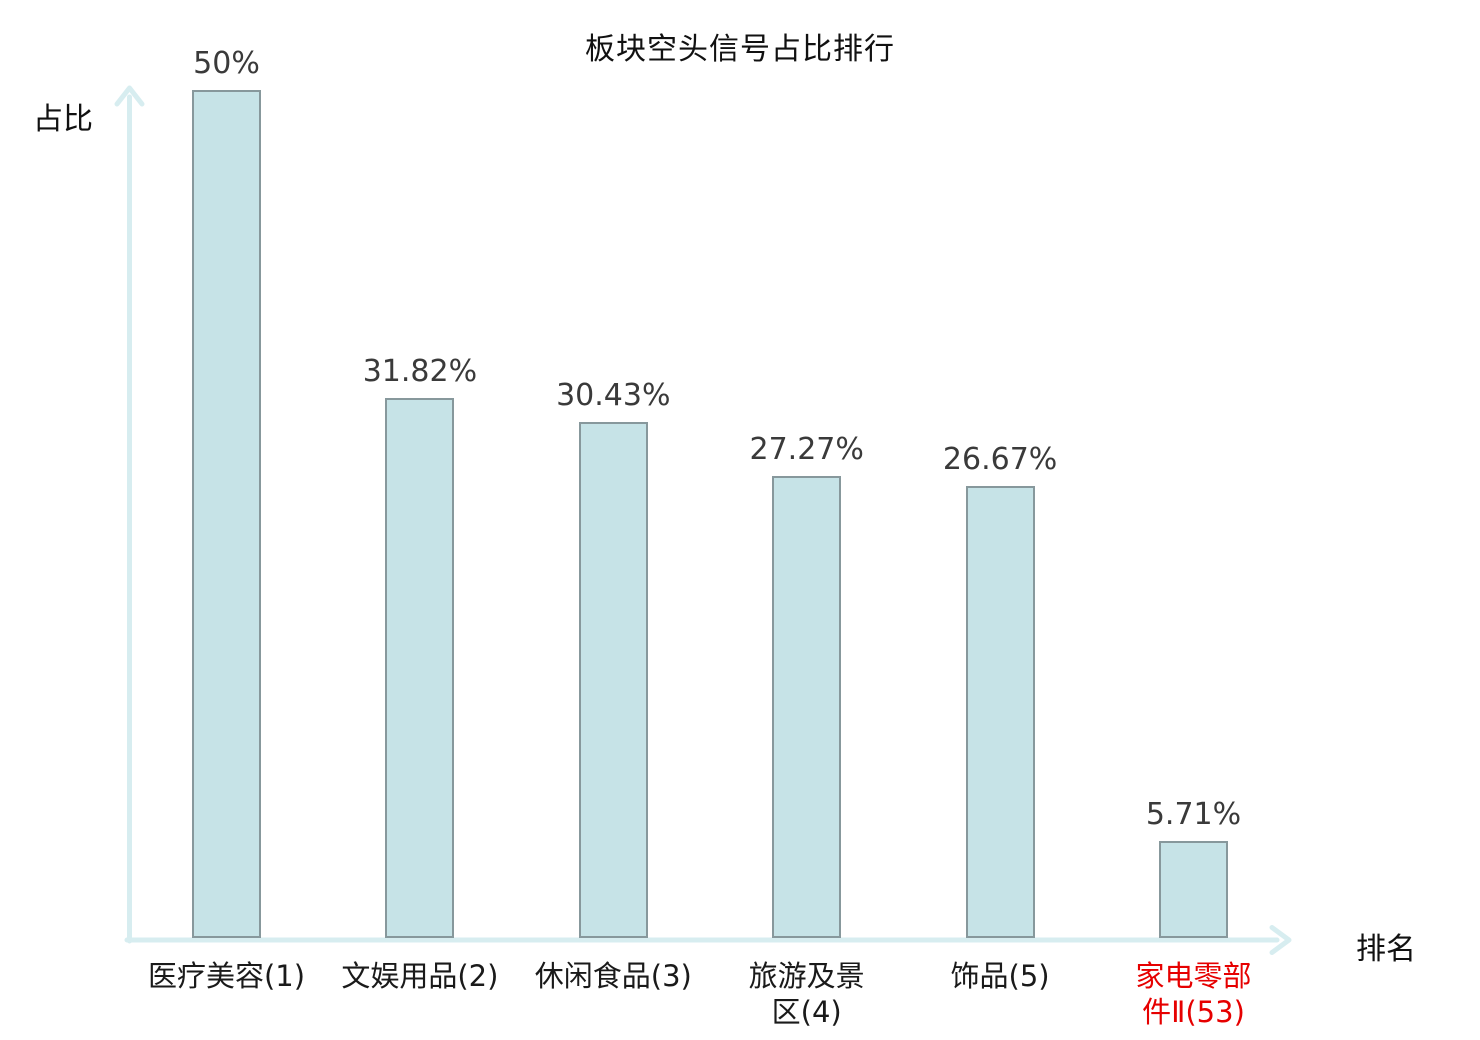  What do you see at coordinates (740, 49) in the screenshot?
I see `chart-title: 板块空头信号占比排行` at bounding box center [740, 49].